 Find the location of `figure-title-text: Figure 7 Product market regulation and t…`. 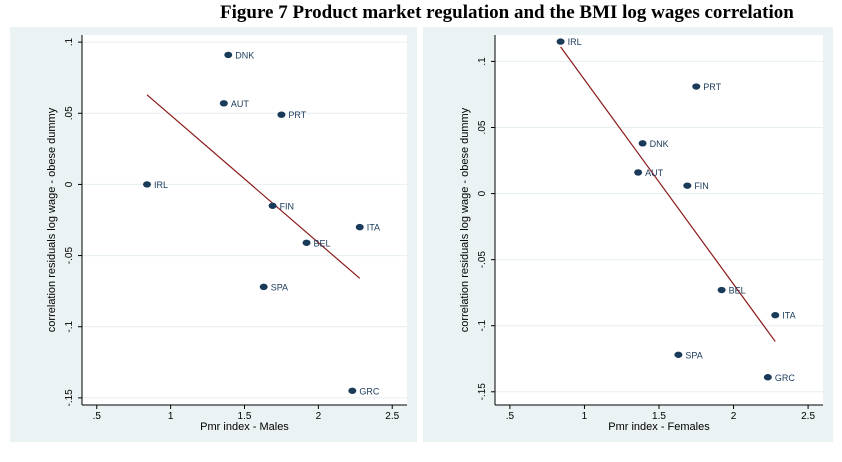

figure-title-text: Figure 7 Product market regulation and t… is located at coordinates (507, 13).